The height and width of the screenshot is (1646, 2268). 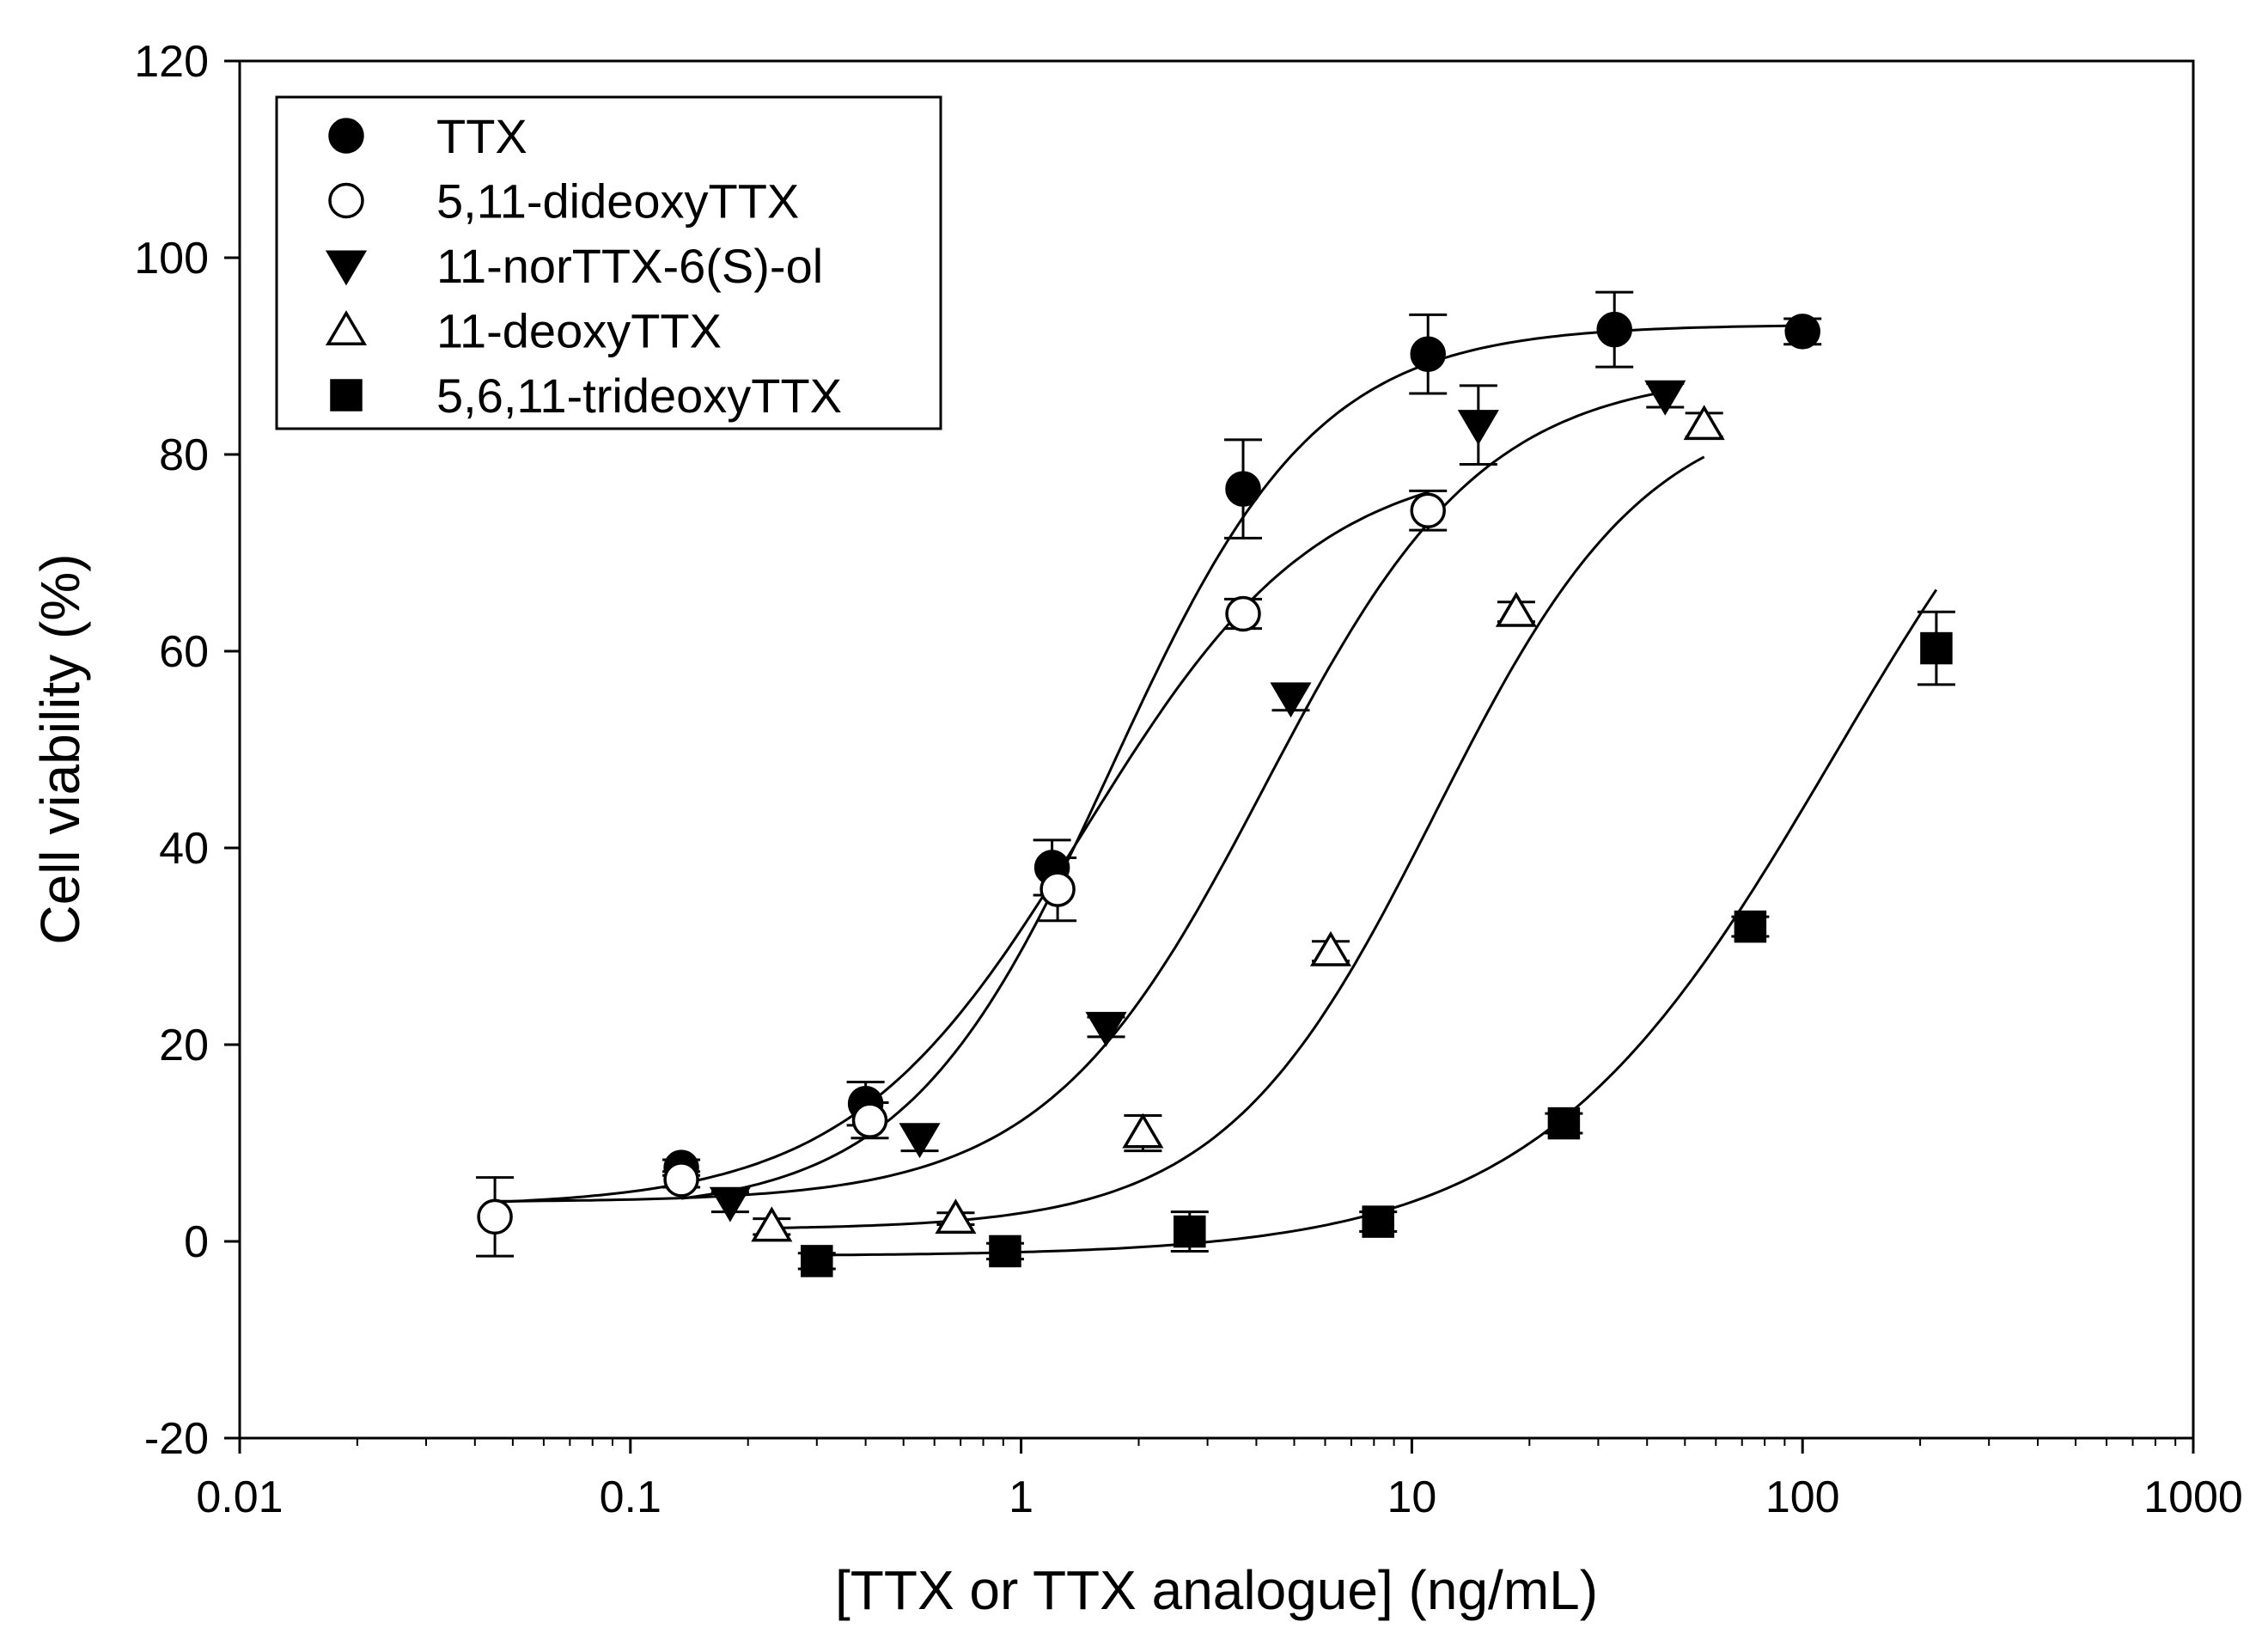 I want to click on x-tick-label: 10, so click(x=1411, y=1497).